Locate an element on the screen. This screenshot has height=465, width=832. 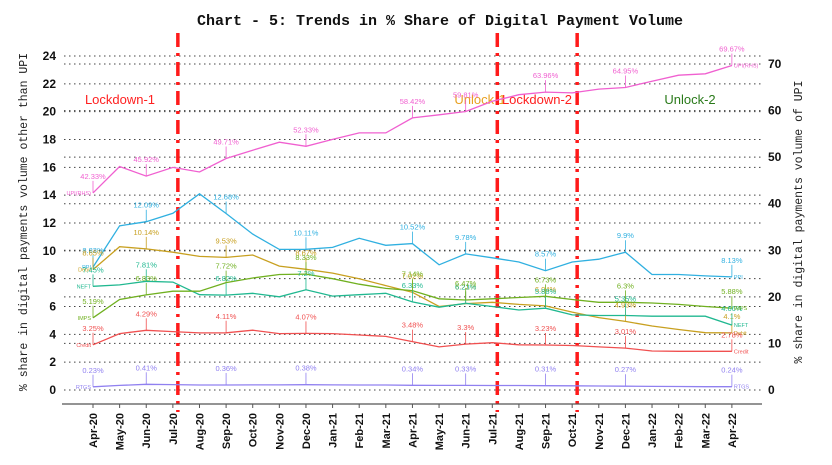
y-left-tick-label: 0 is located at coordinates (52, 390).